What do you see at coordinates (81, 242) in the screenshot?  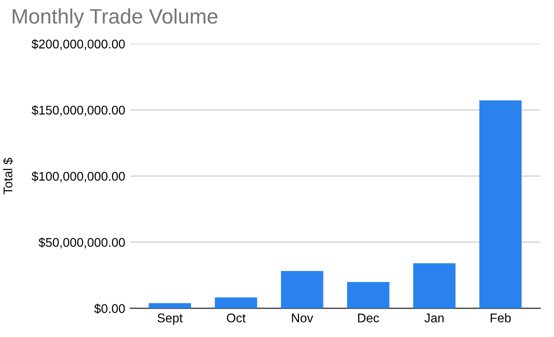 I see `y-tick-label: $50,000,000.00` at bounding box center [81, 242].